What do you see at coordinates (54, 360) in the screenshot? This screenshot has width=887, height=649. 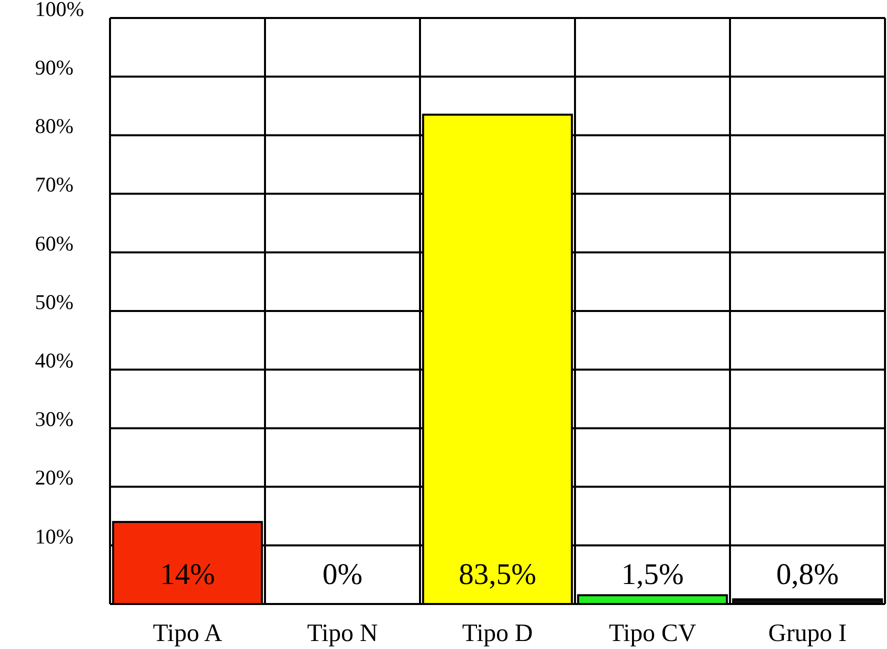 I see `y-tick-label: 40%` at bounding box center [54, 360].